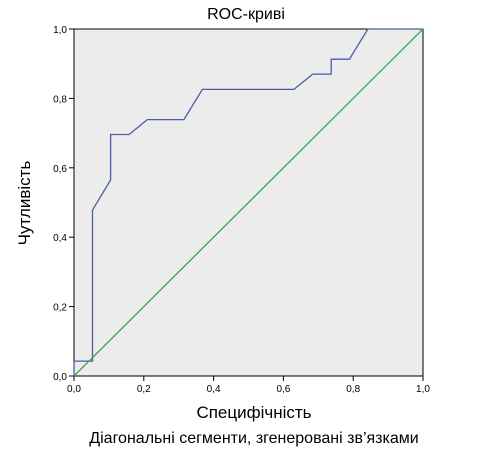 Image resolution: width=478 pixels, height=460 pixels. Describe the element at coordinates (60, 308) in the screenshot. I see `y-tick-label: 0,2` at that location.